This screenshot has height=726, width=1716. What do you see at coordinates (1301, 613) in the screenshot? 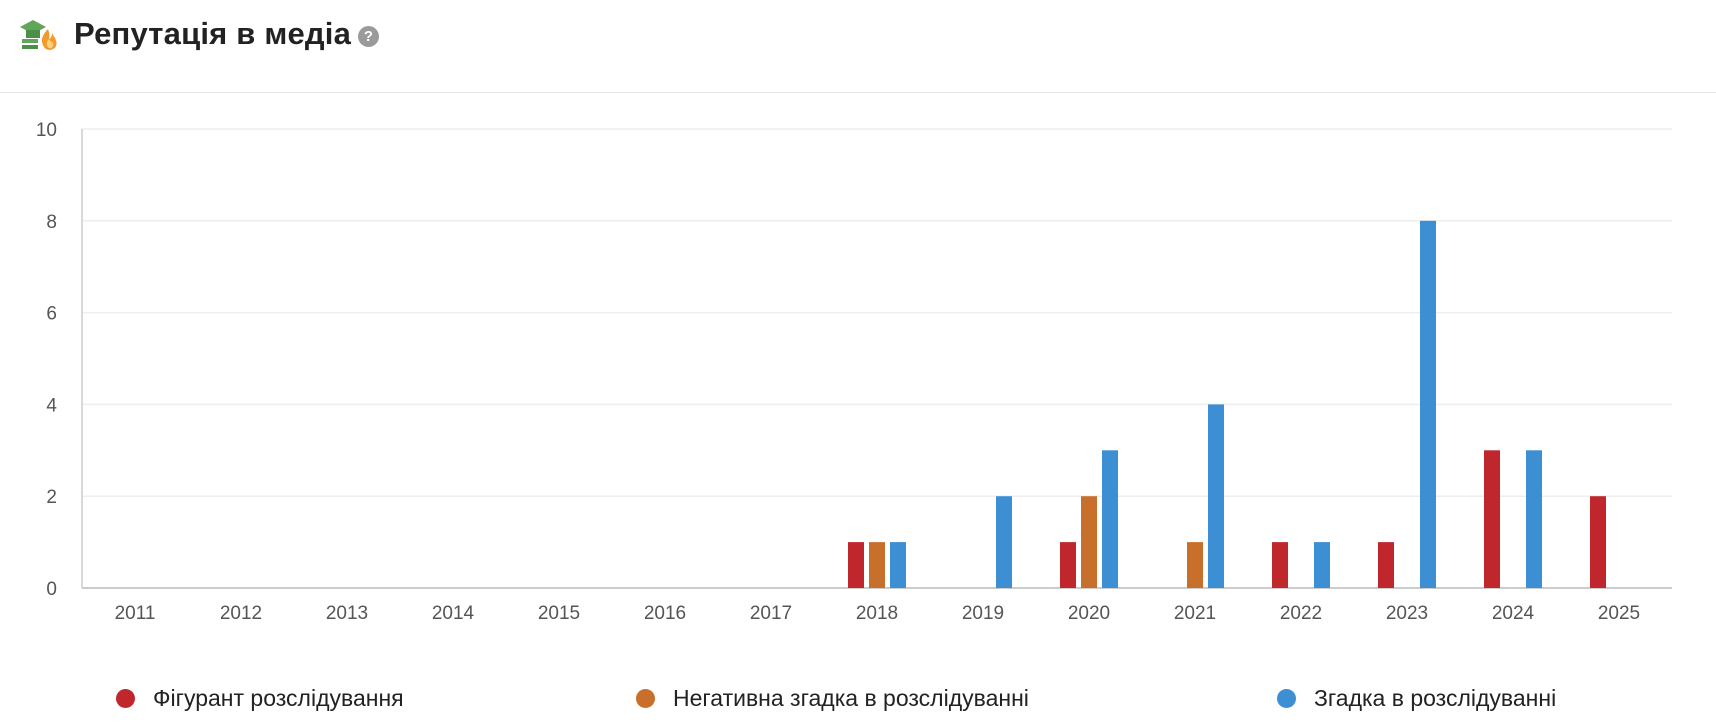
I see `x-tick-label: 2022` at bounding box center [1301, 613].